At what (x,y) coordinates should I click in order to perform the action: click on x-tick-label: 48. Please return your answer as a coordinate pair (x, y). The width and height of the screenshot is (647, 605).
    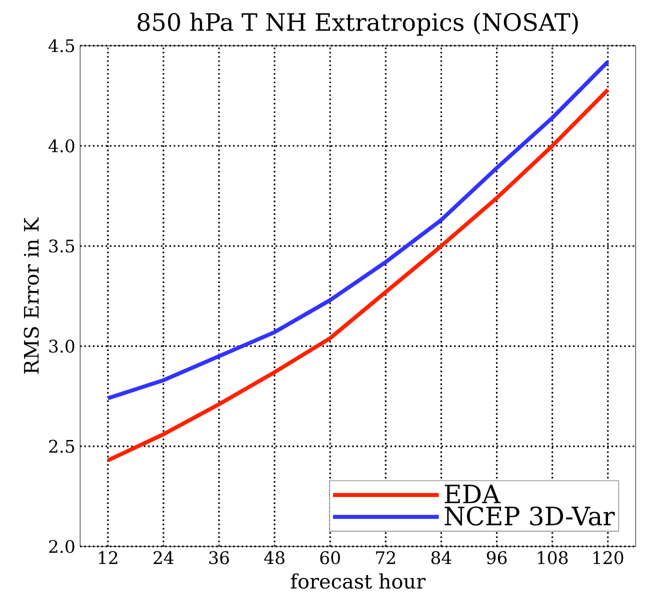
    Looking at the image, I should click on (274, 557).